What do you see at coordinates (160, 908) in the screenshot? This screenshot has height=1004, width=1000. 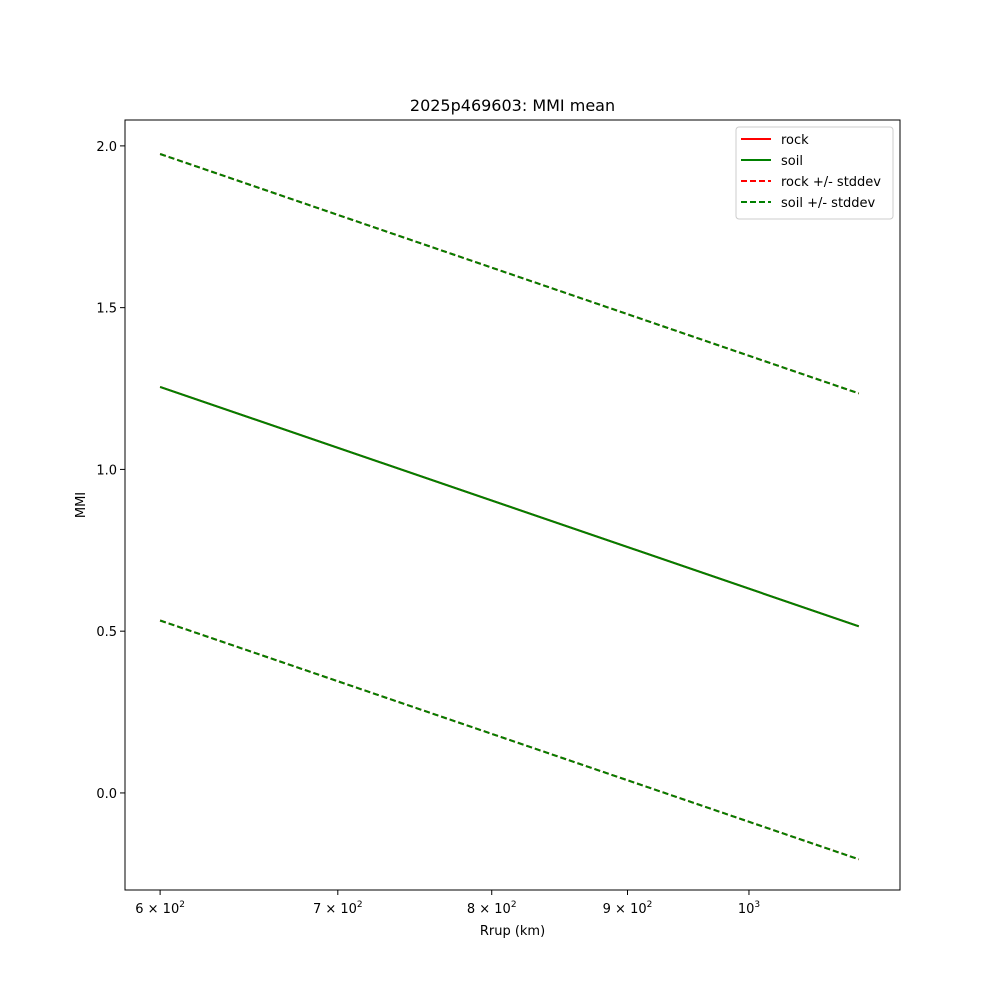 I see `x-tick-label: 6 × 10²` at bounding box center [160, 908].